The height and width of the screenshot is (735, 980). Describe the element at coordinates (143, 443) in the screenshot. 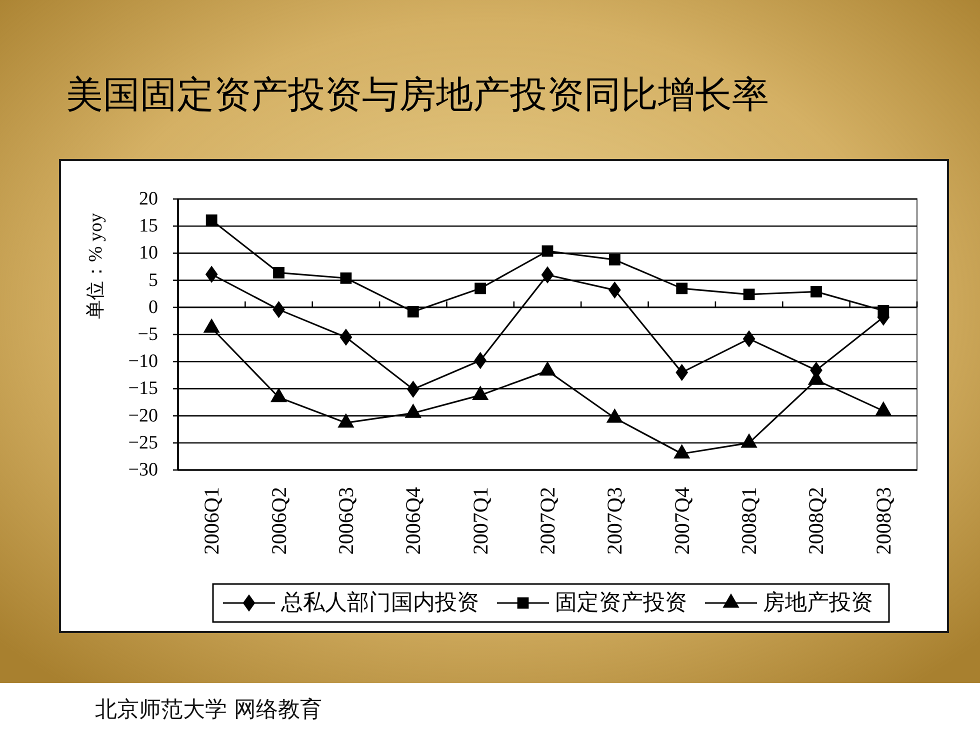

I see `y-tick-label: −25` at that location.